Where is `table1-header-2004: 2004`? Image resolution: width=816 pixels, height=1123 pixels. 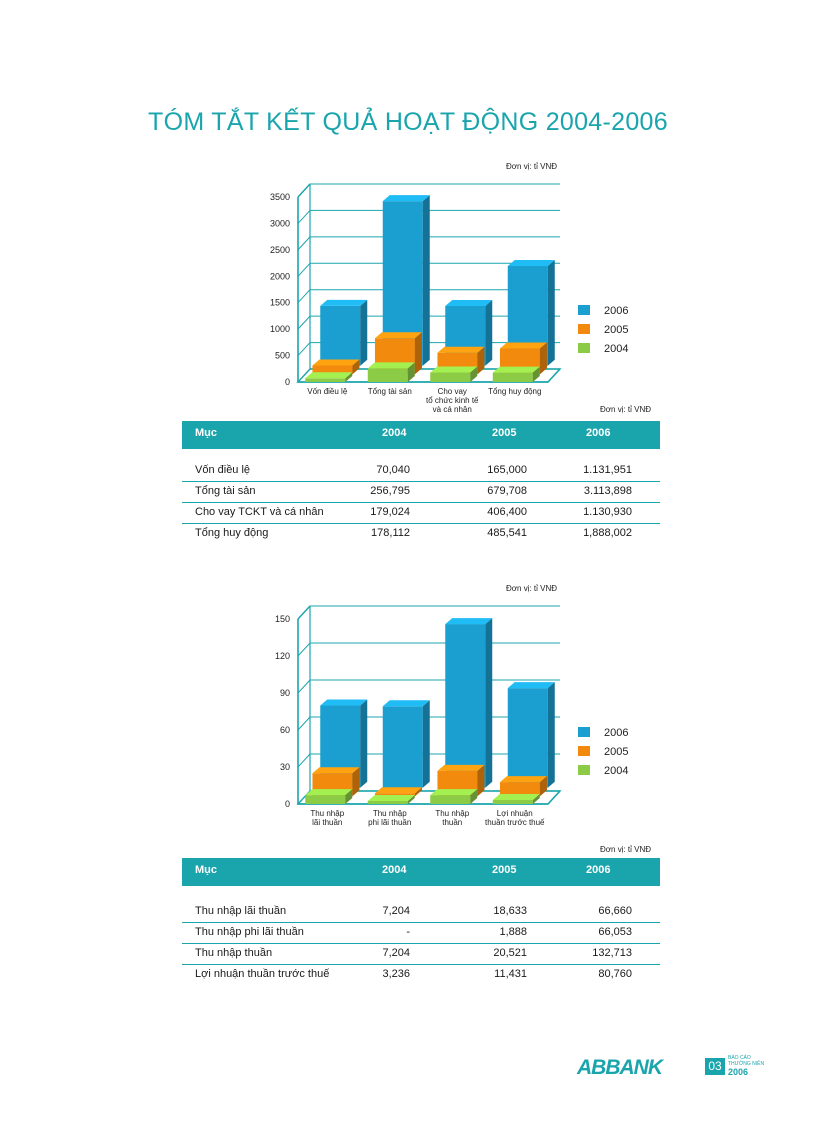
table1-header-2004: 2004 is located at coordinates (394, 433).